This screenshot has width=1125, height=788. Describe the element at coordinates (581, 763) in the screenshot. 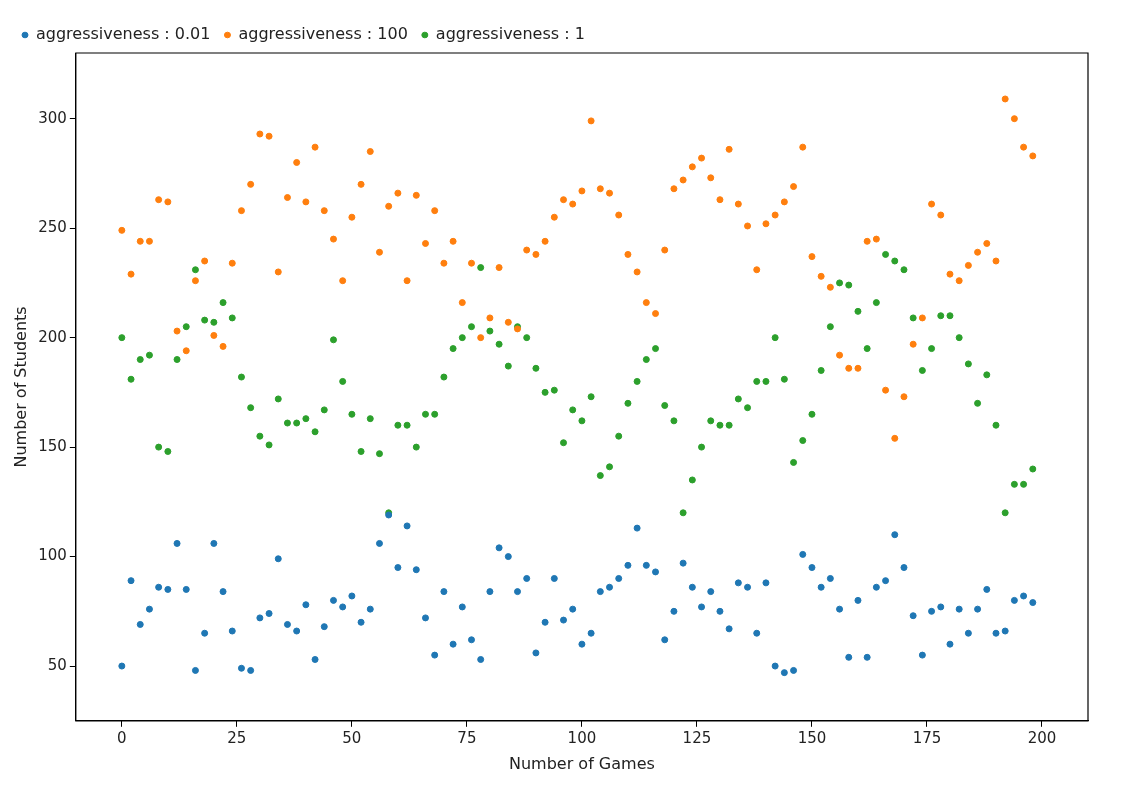

I see `x-axis-title: Number of Games` at that location.